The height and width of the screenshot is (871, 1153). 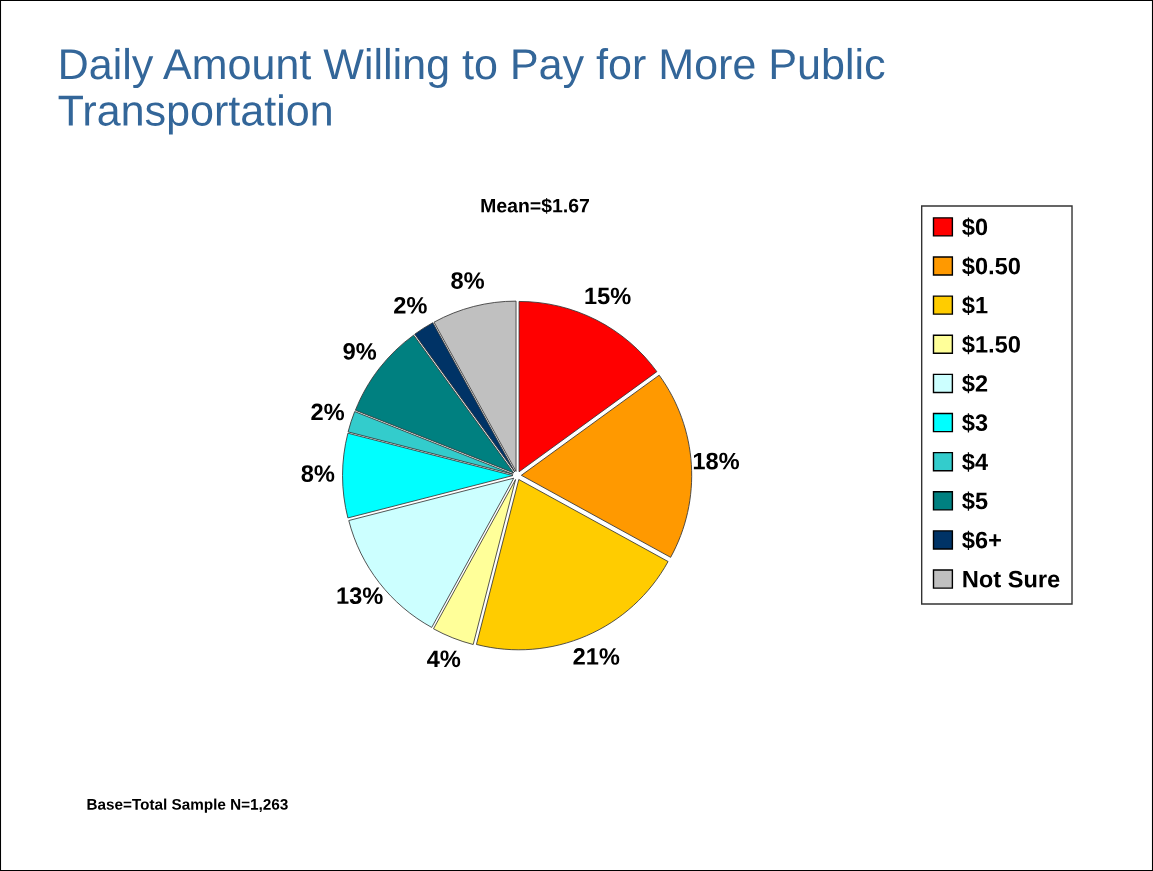 What do you see at coordinates (991, 344) in the screenshot?
I see `legend-label: $1.50` at bounding box center [991, 344].